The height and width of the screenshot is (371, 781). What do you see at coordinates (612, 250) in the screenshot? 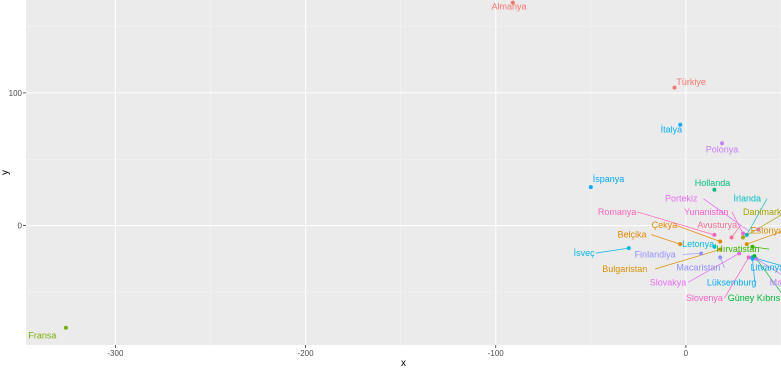
I see `leader-line-i-sve-` at bounding box center [612, 250].